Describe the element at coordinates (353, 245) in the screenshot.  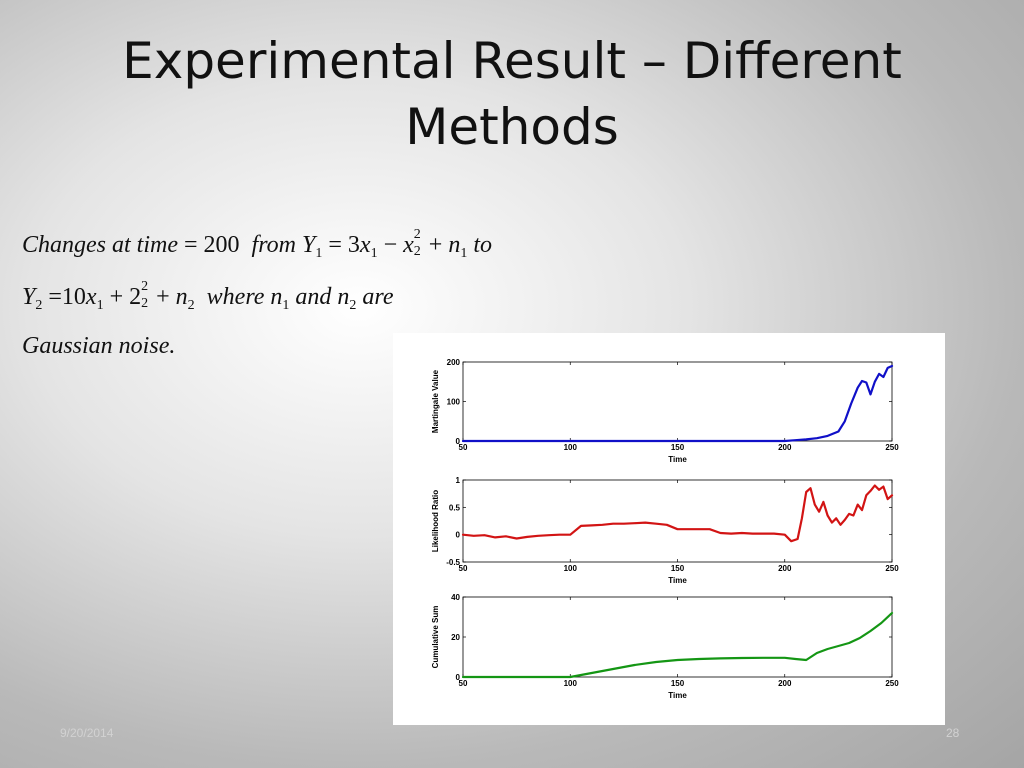
I see `eq-number: 3` at that location.